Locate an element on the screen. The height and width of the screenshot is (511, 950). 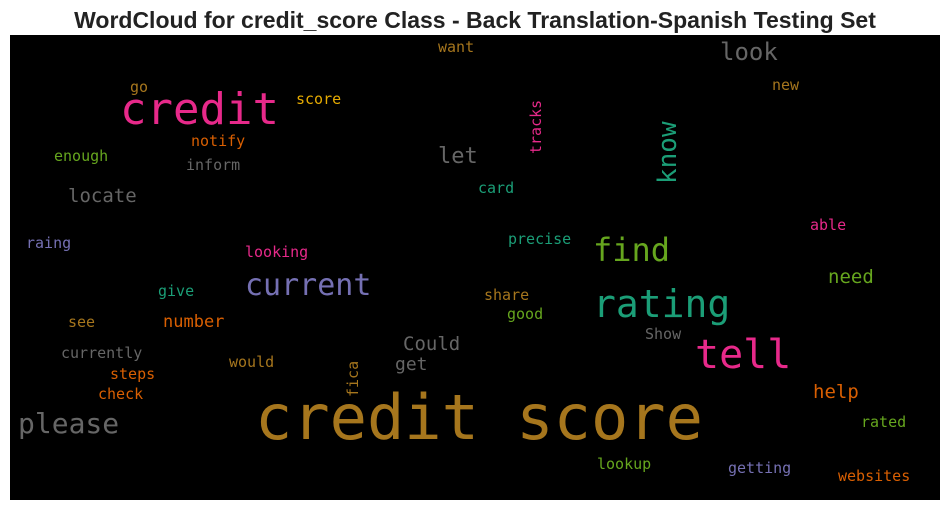
word-rated: rated is located at coordinates (884, 422).